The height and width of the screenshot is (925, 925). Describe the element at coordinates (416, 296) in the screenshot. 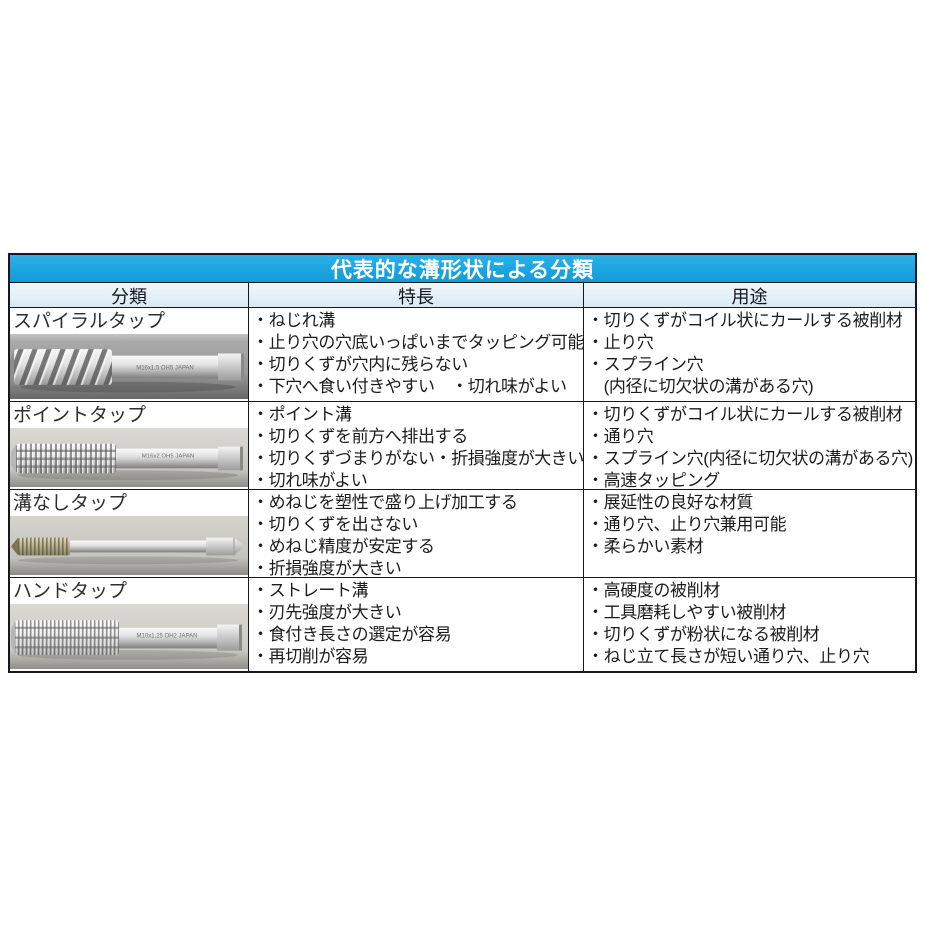

I see `column-header-features: 特長` at that location.